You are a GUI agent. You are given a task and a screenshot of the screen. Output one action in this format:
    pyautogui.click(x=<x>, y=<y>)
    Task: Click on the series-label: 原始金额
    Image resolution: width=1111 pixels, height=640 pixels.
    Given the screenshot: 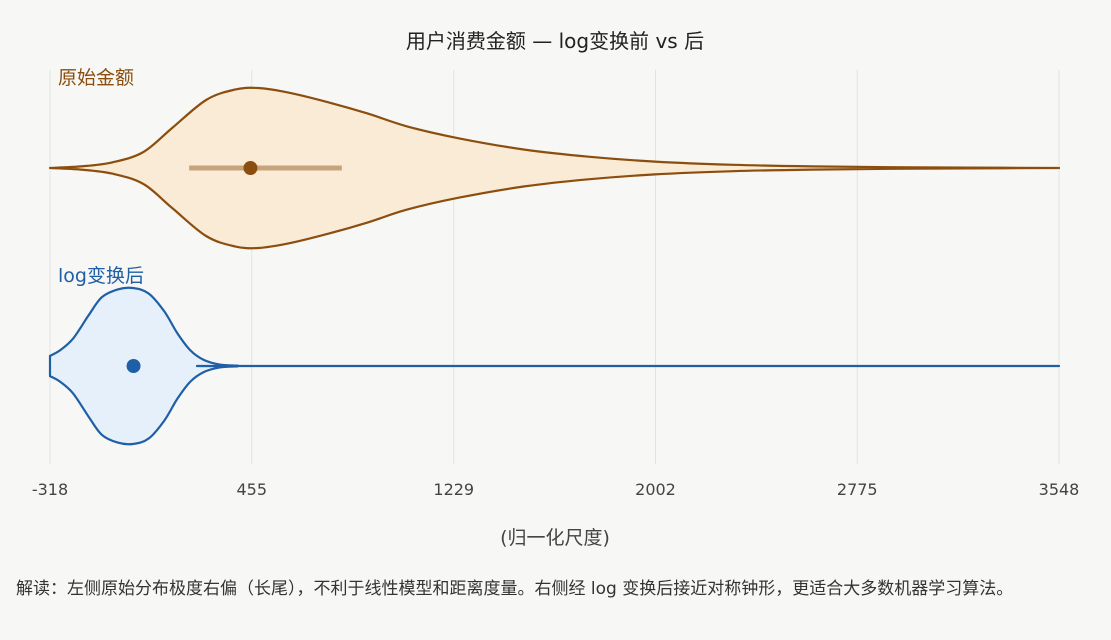 What is the action you would take?
    pyautogui.click(x=96, y=78)
    